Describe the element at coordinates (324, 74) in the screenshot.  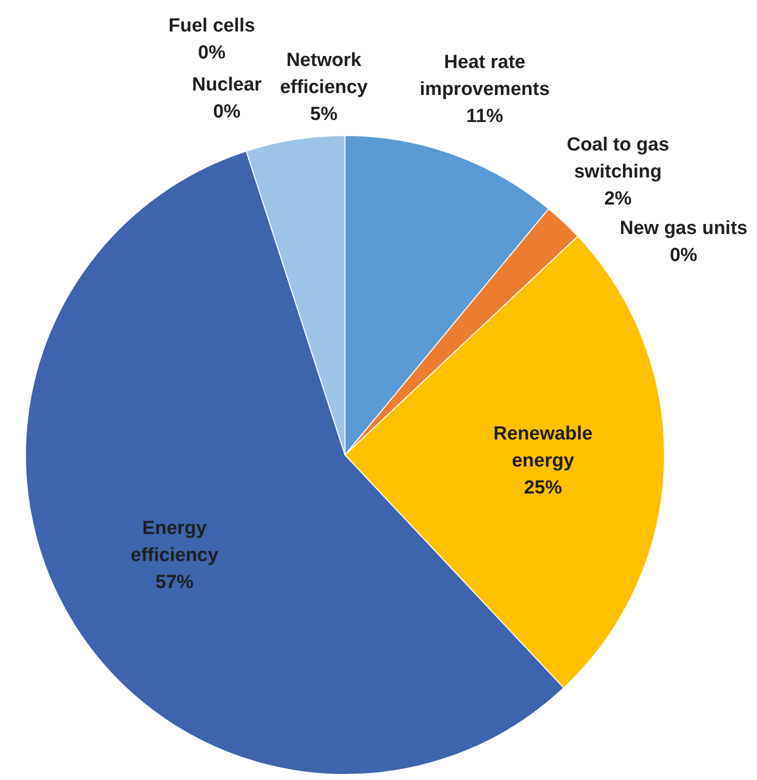
I see `slice-label: Network efficiency` at that location.